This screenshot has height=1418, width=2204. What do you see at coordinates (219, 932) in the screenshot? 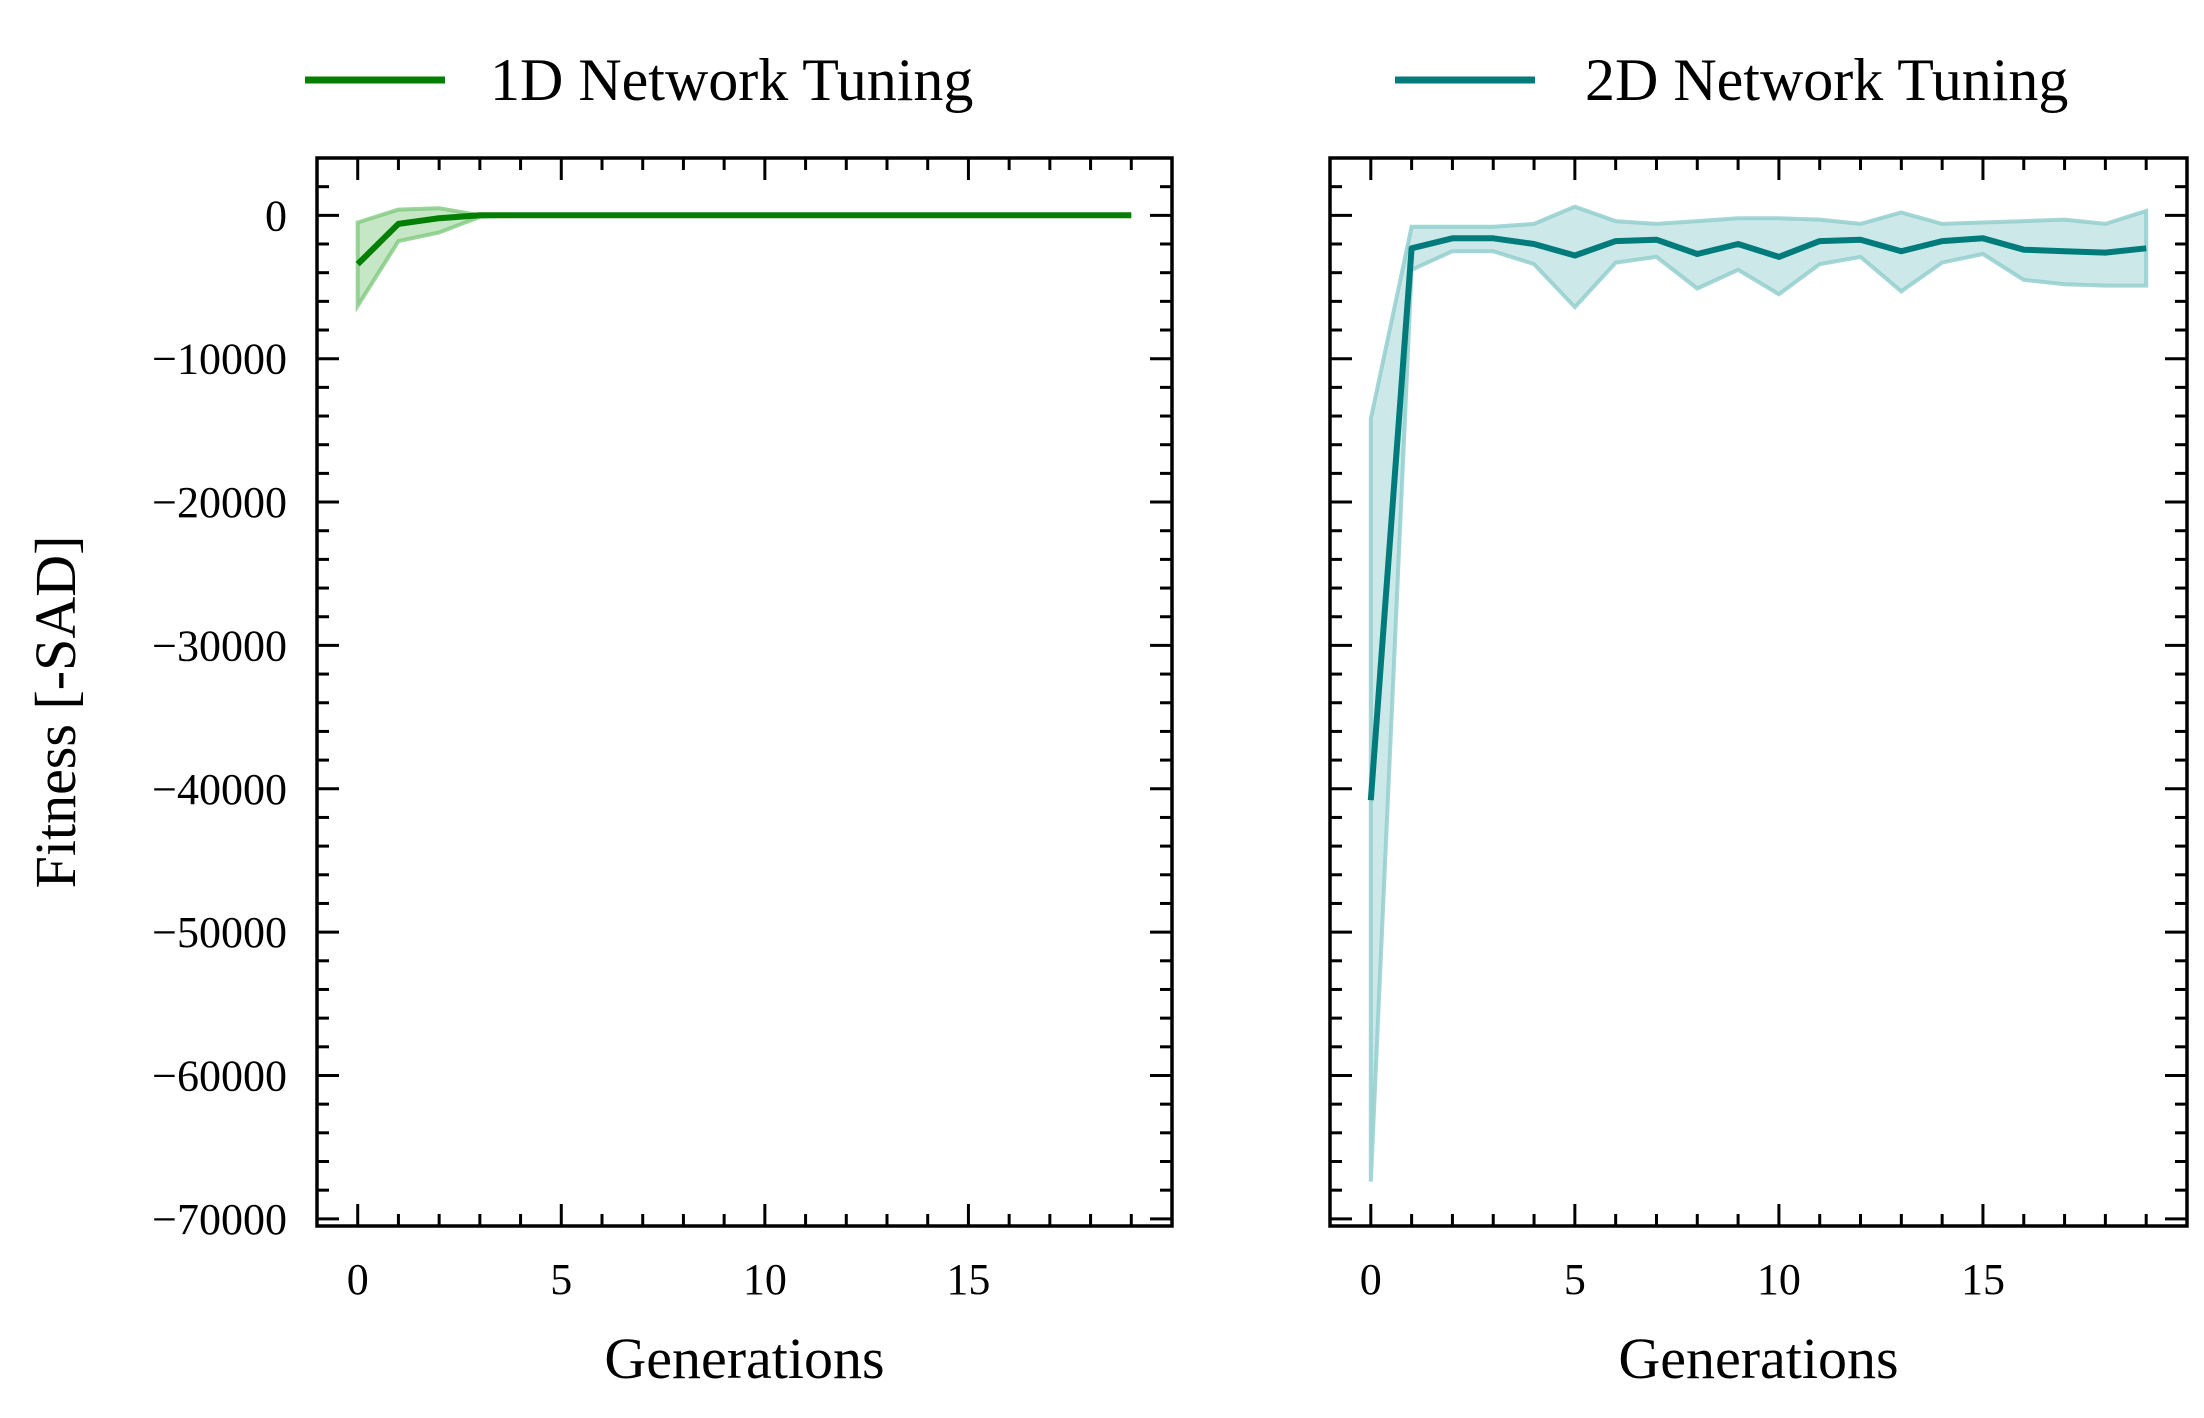
I see `y-tick-label: −50000` at bounding box center [219, 932].